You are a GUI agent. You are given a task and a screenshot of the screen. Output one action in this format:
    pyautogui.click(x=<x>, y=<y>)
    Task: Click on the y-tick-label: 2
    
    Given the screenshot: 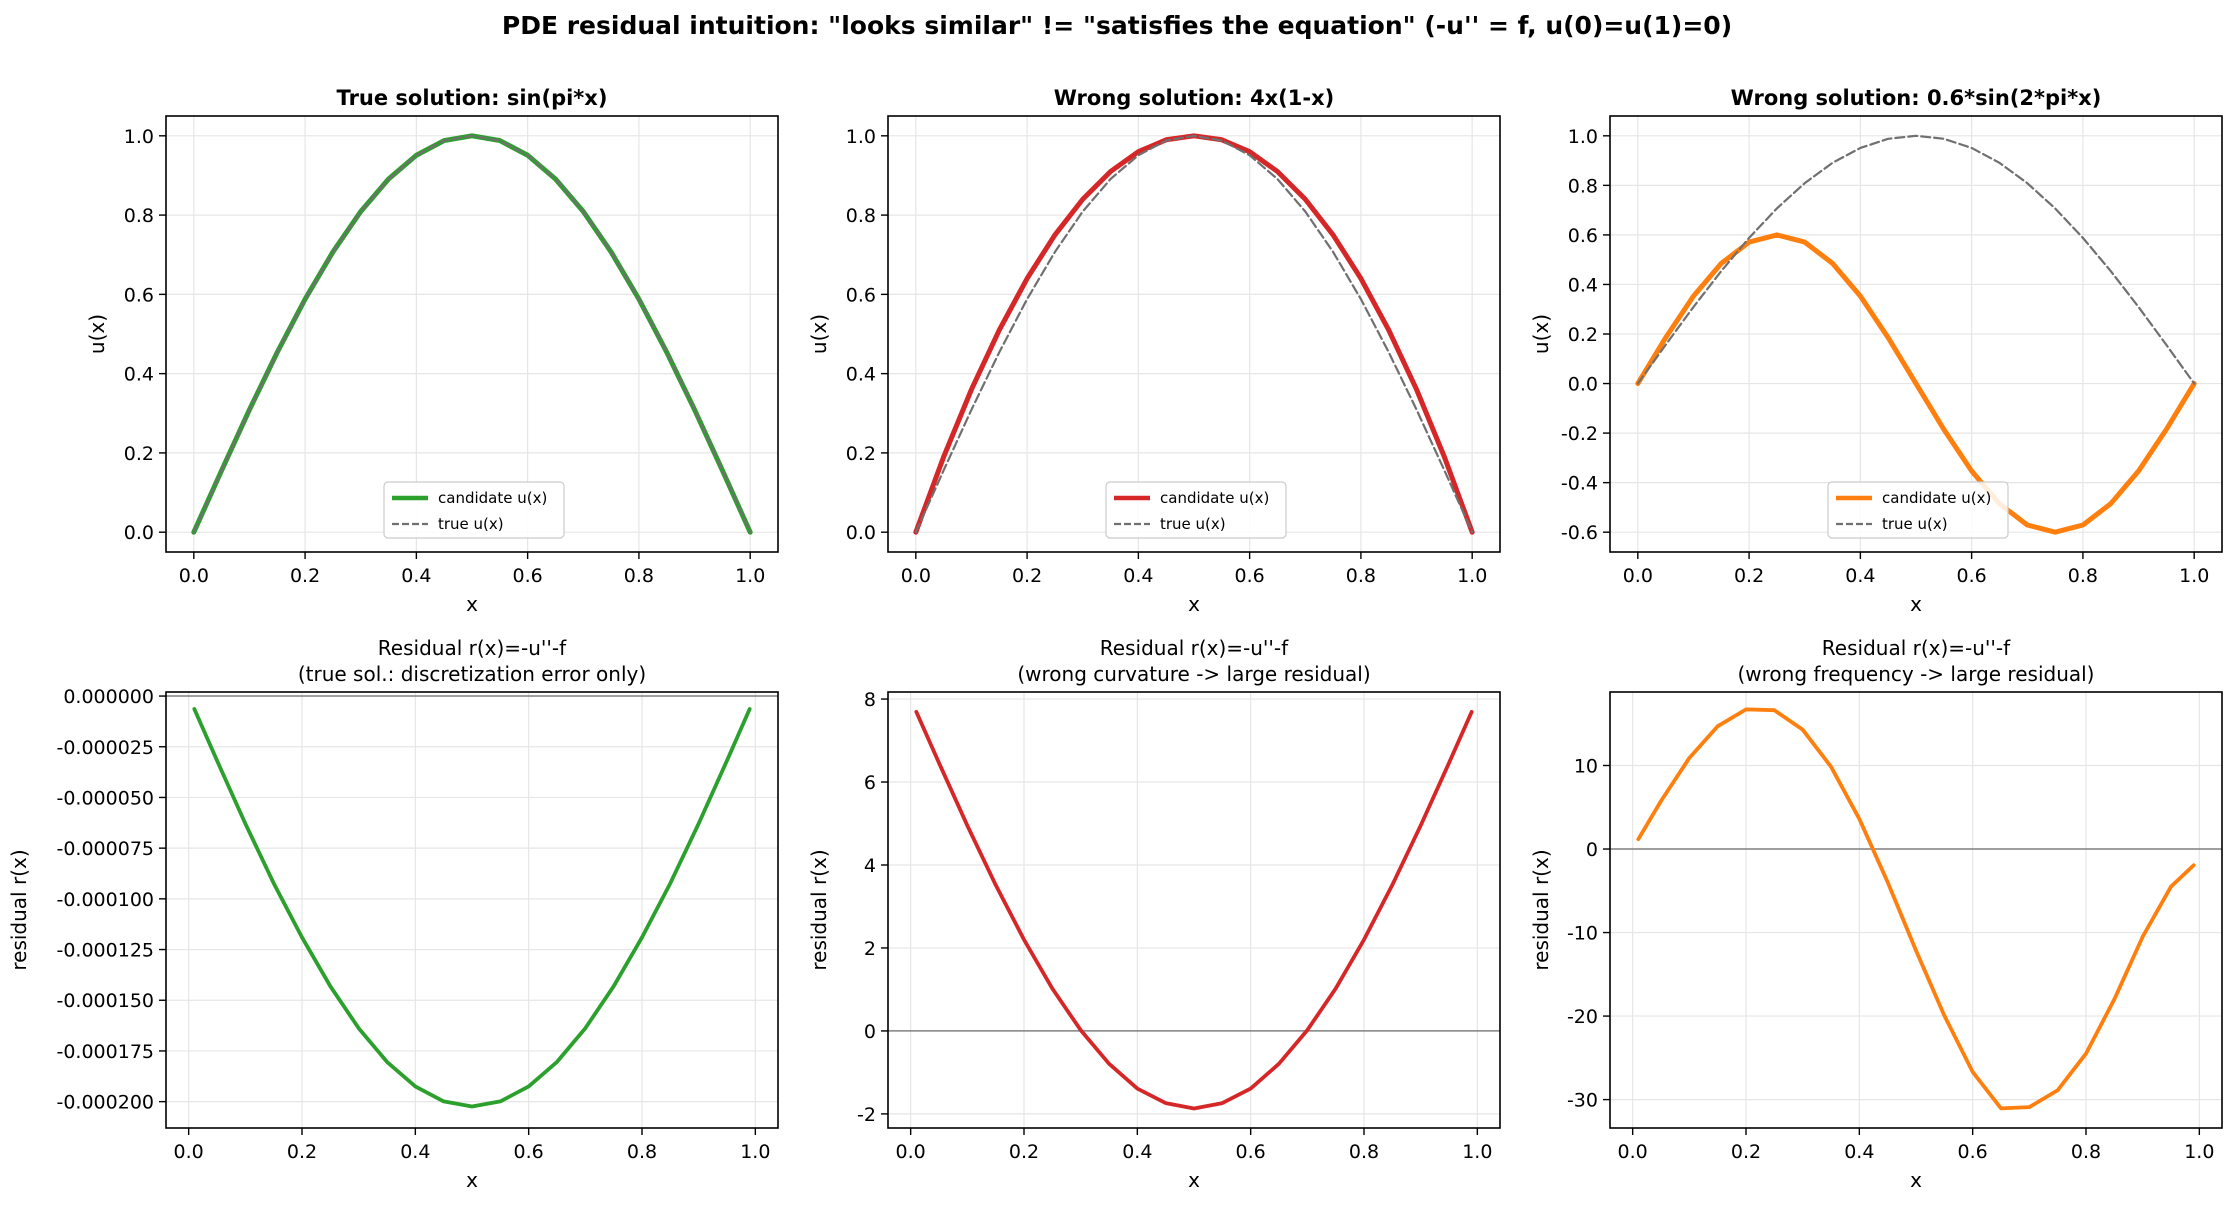 What is the action you would take?
    pyautogui.click(x=870, y=949)
    